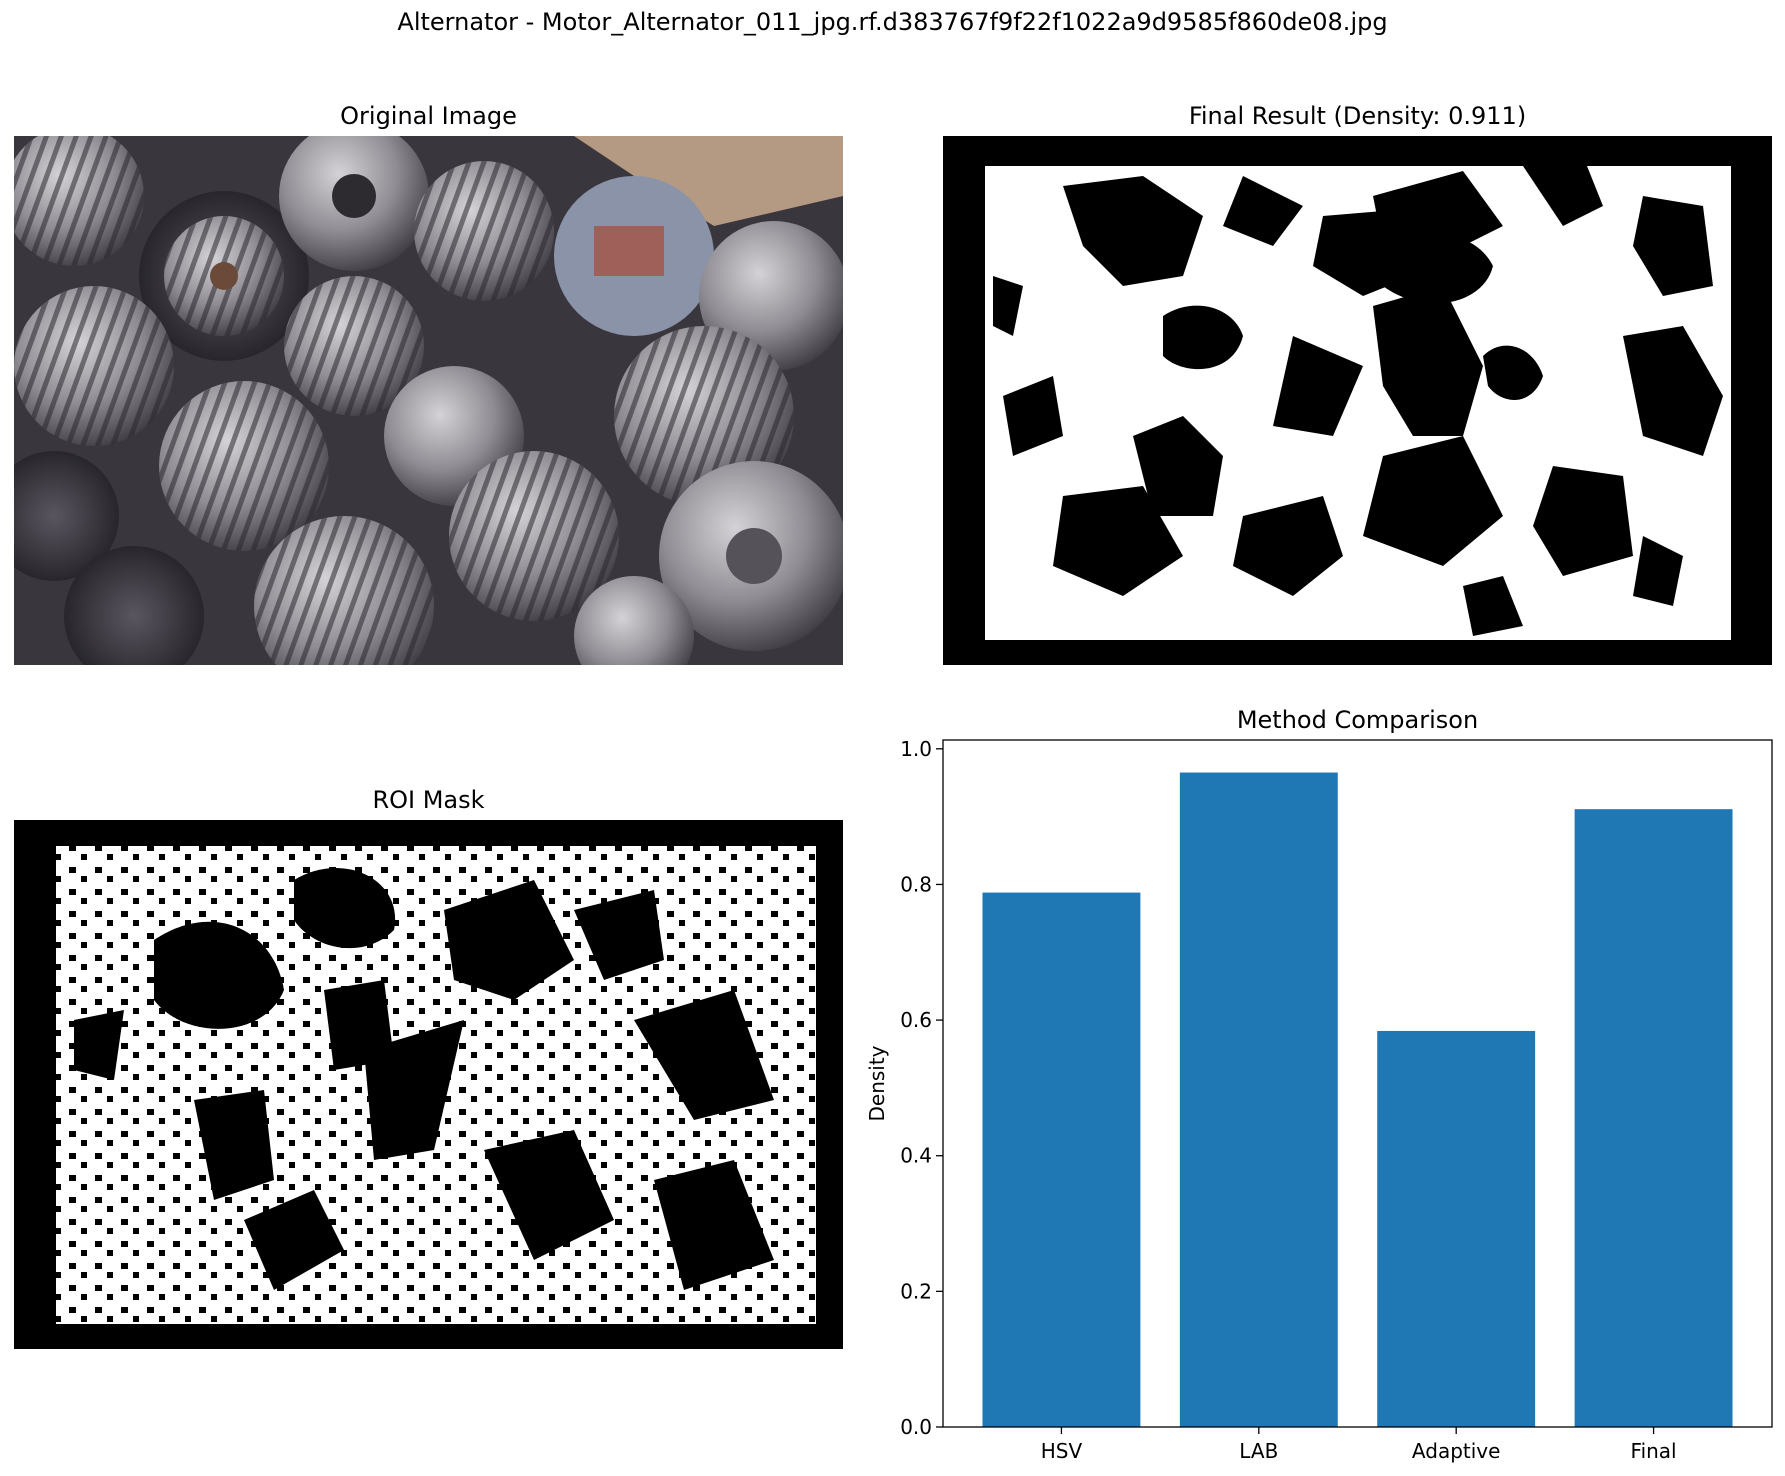 This screenshot has height=1476, width=1785. What do you see at coordinates (1357, 116) in the screenshot?
I see `final-result-title: Final Result (Density: 0.911)` at bounding box center [1357, 116].